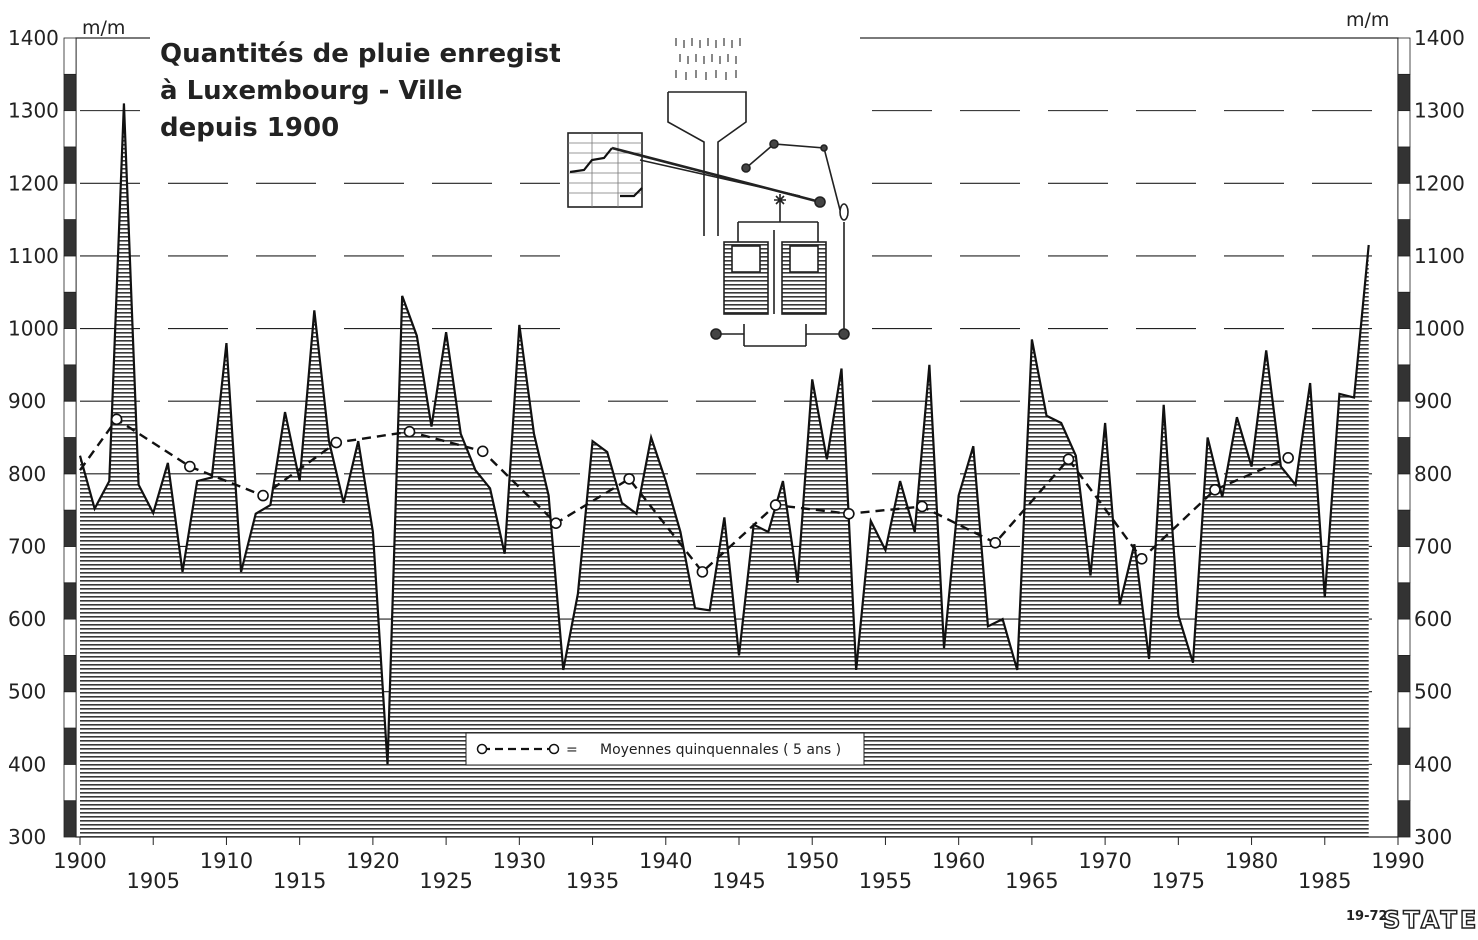 This screenshot has width=1478, height=940. What do you see at coordinates (885, 881) in the screenshot?
I see `x-tick-label: 1955` at bounding box center [885, 881].